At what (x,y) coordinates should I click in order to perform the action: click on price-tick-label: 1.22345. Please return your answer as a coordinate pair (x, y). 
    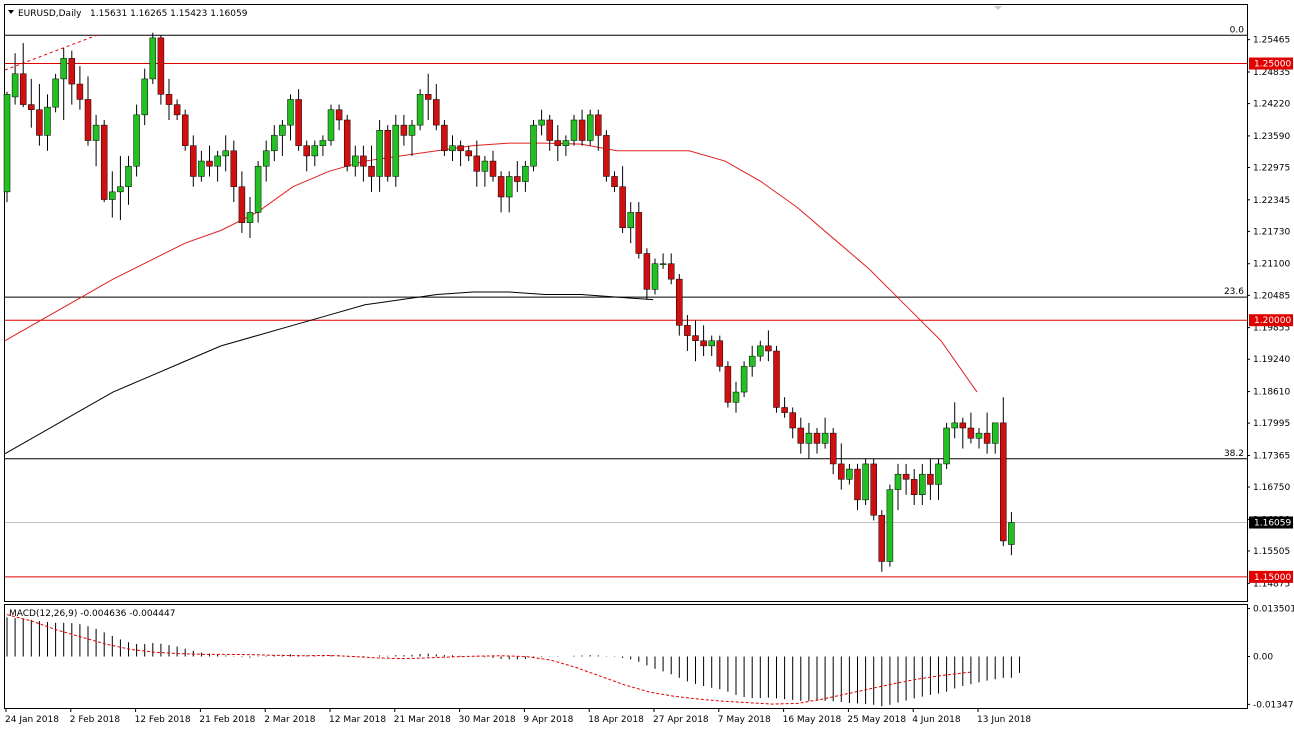
    Looking at the image, I should click on (1271, 201).